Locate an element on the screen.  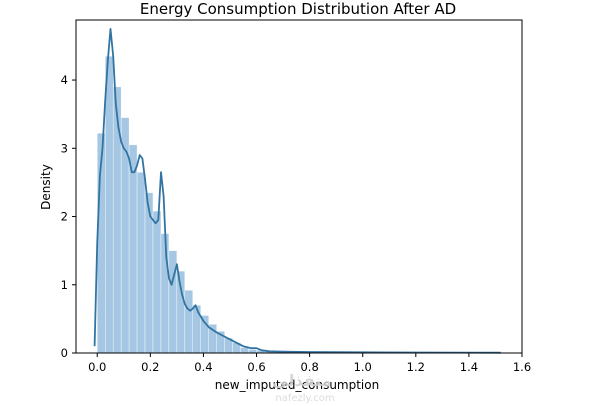
y-axis-ticks: 0 1 2 3 4 is located at coordinates (68, 216).